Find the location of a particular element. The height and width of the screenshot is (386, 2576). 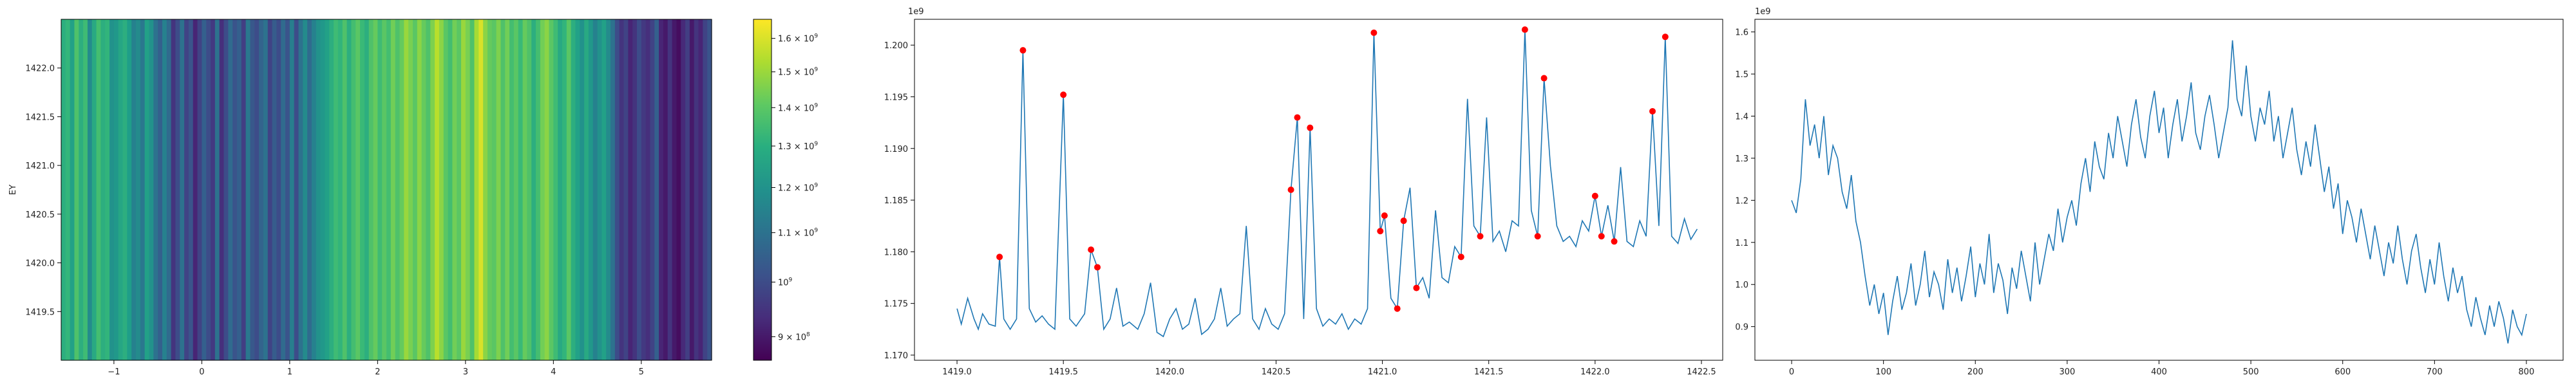

x-tick-label: 1422.5 is located at coordinates (1702, 372).